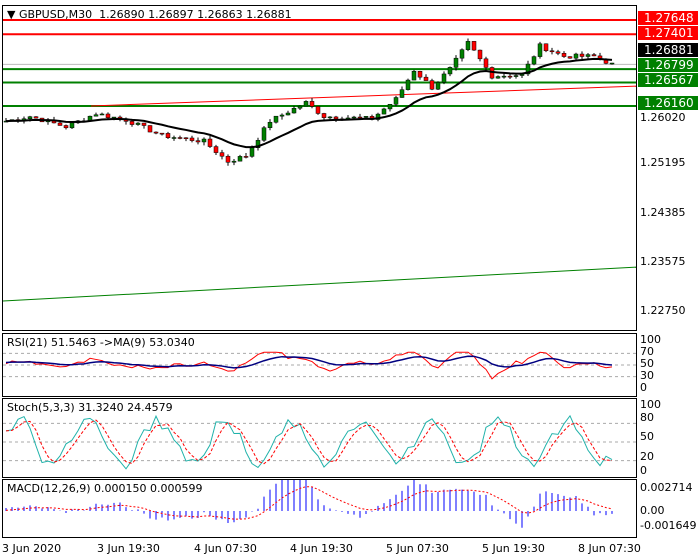 The width and height of the screenshot is (700, 560). I want to click on price-tick: 1.24385, so click(663, 212).